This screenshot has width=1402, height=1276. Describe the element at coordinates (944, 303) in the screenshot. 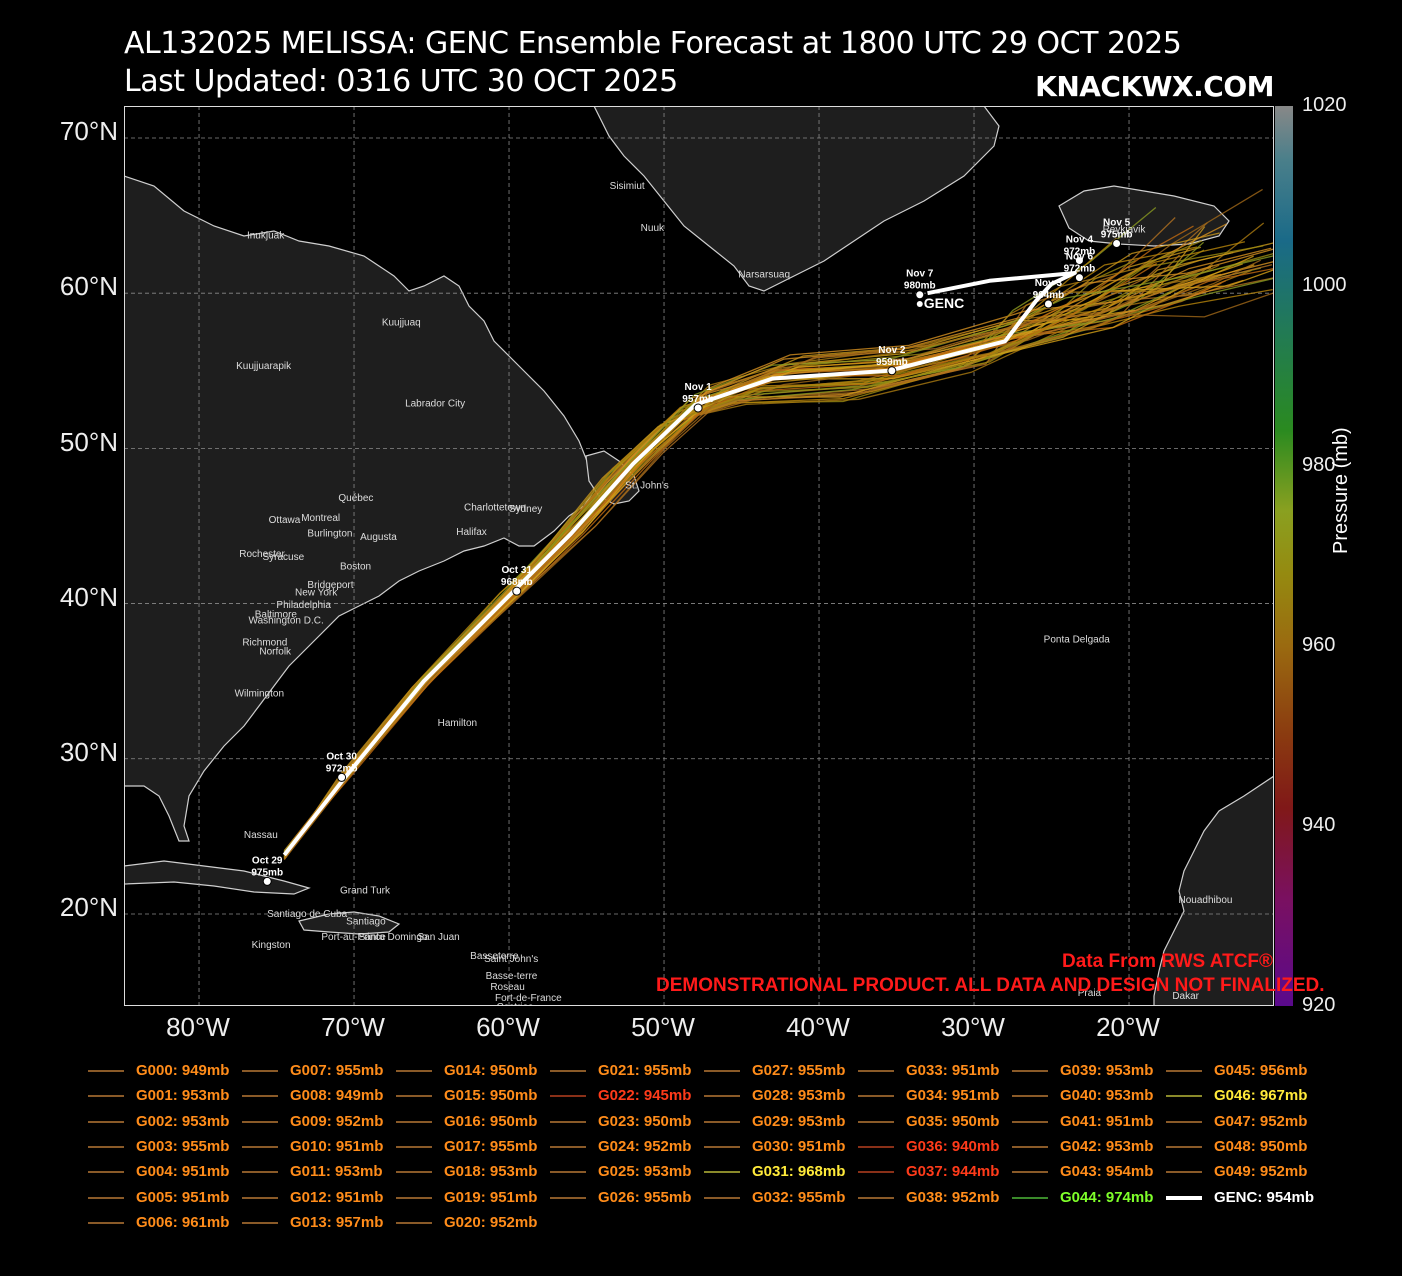

I see `genc-label: GENC` at that location.